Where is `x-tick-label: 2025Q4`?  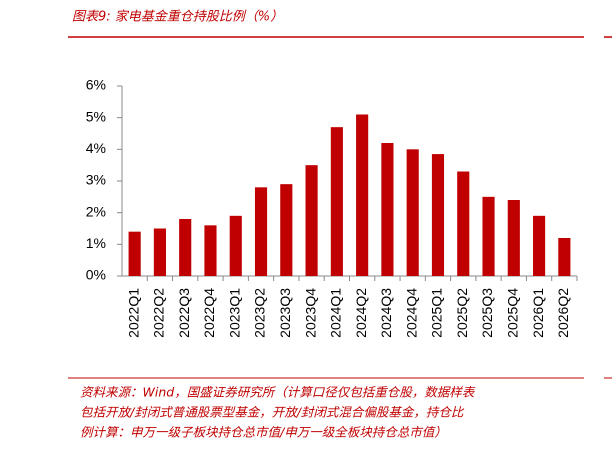 x-tick-label: 2025Q4 is located at coordinates (513, 313).